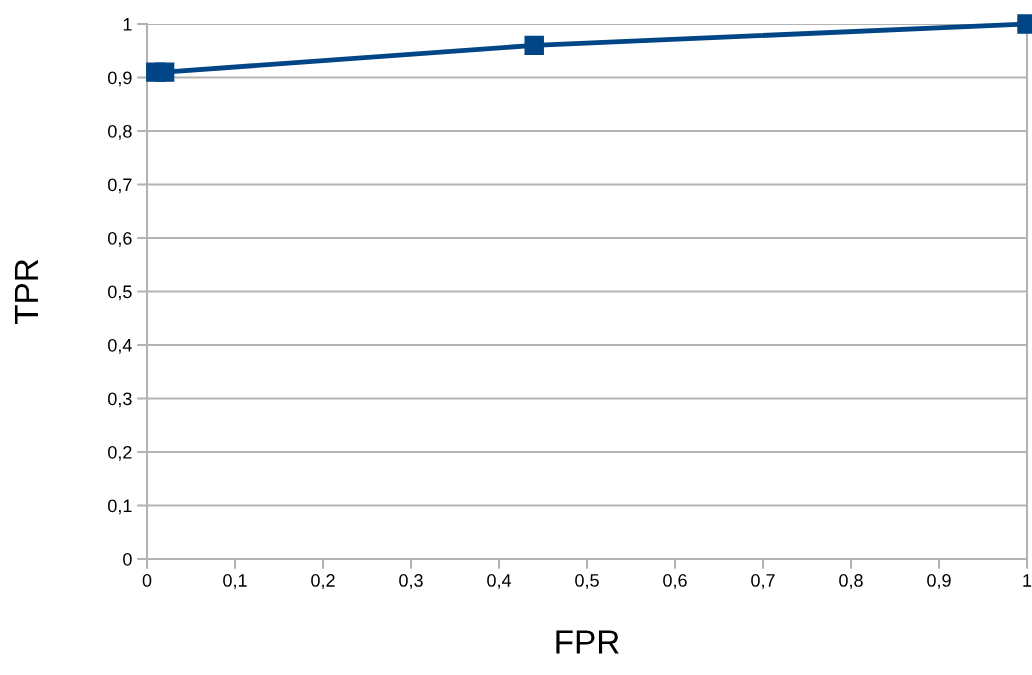  What do you see at coordinates (939, 581) in the screenshot?
I see `x-tick-label: 0,9` at bounding box center [939, 581].